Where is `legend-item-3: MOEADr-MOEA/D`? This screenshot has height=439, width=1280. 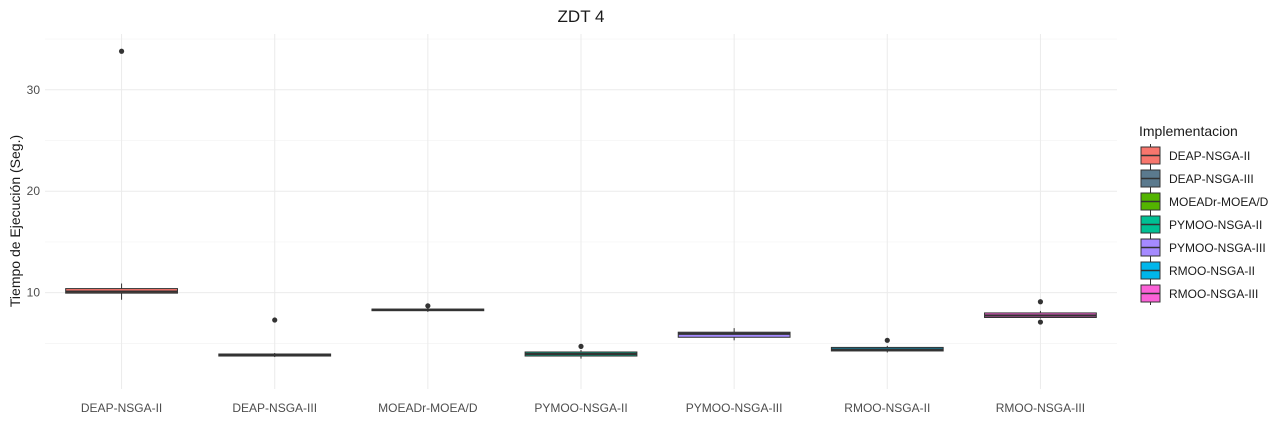
legend-item-3: MOEADr-MOEA/D is located at coordinates (1204, 201).